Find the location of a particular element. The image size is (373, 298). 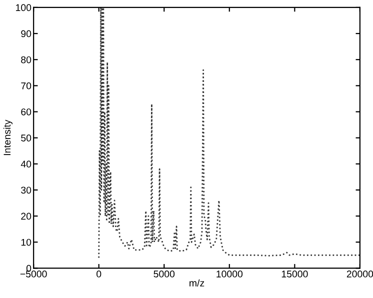

y-tick-label: 70 is located at coordinates (26, 86).